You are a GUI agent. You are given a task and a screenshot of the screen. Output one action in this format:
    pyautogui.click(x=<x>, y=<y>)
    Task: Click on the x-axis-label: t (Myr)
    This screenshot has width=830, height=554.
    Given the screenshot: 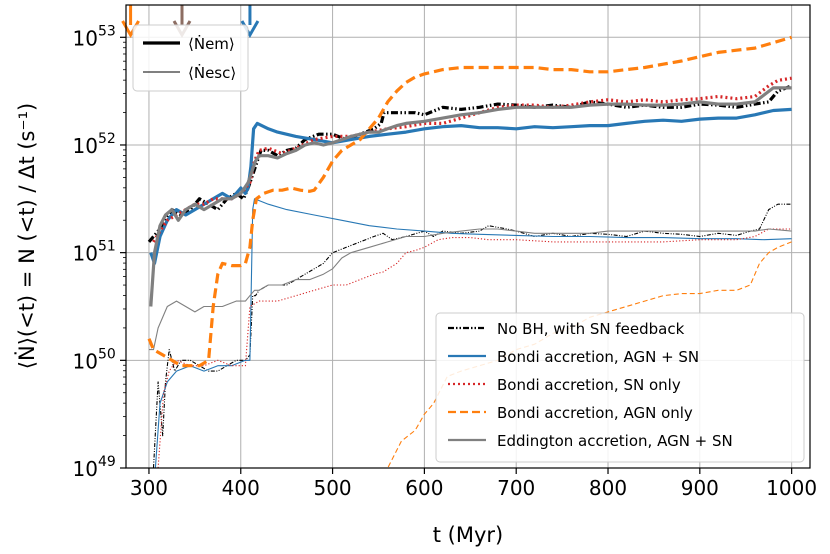 What is the action you would take?
    pyautogui.click(x=468, y=535)
    